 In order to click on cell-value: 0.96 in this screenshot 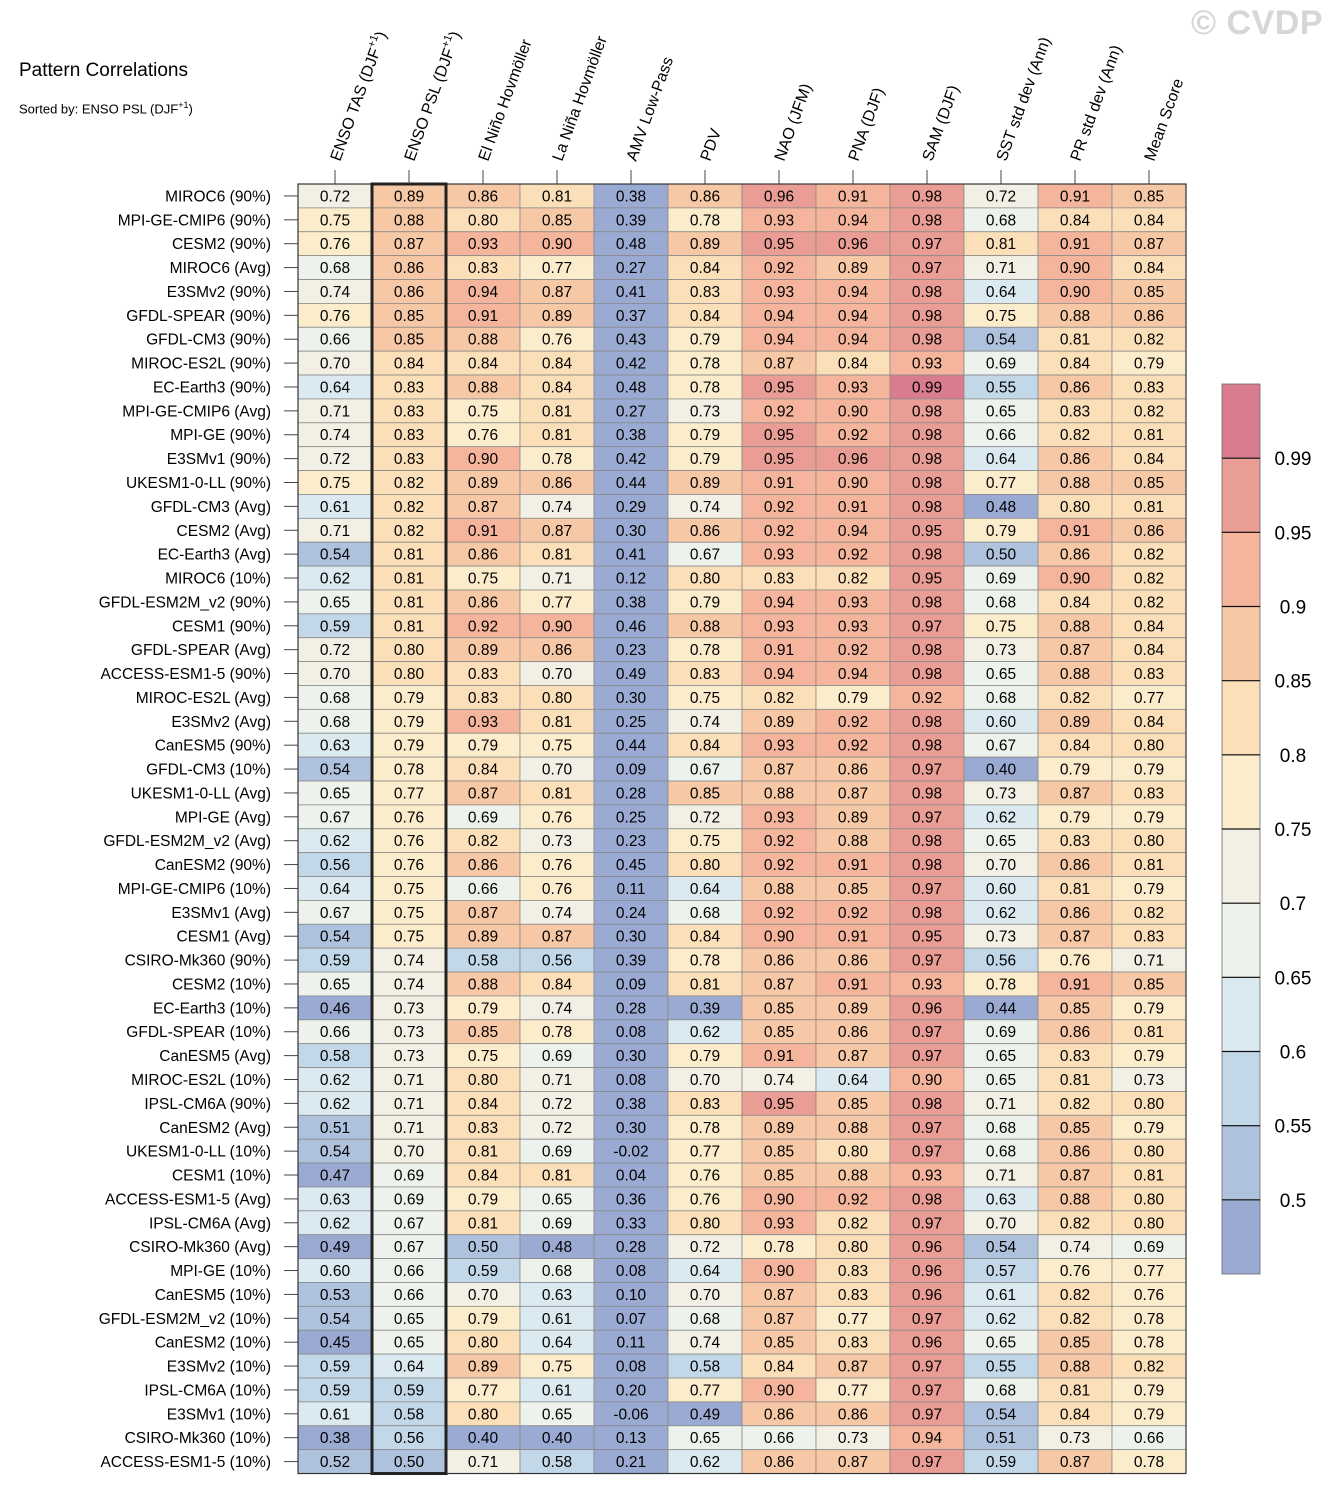, I will do `click(927, 1295)`.